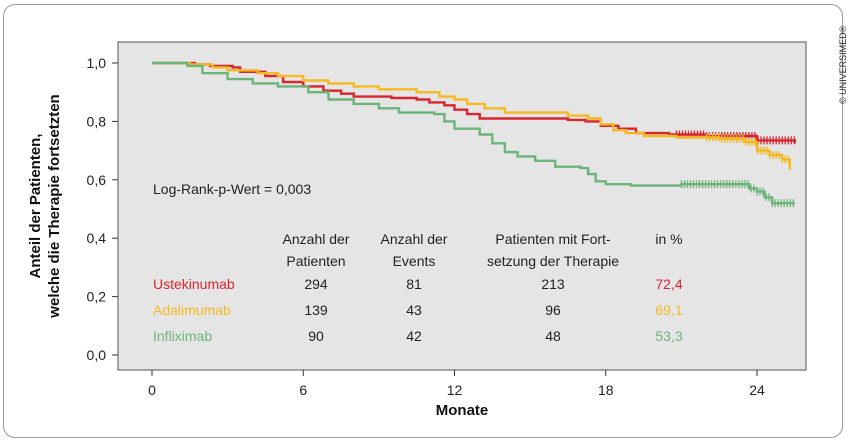 The image size is (854, 443). What do you see at coordinates (194, 284) in the screenshot?
I see `table-row-label: Ustekinumab` at bounding box center [194, 284].